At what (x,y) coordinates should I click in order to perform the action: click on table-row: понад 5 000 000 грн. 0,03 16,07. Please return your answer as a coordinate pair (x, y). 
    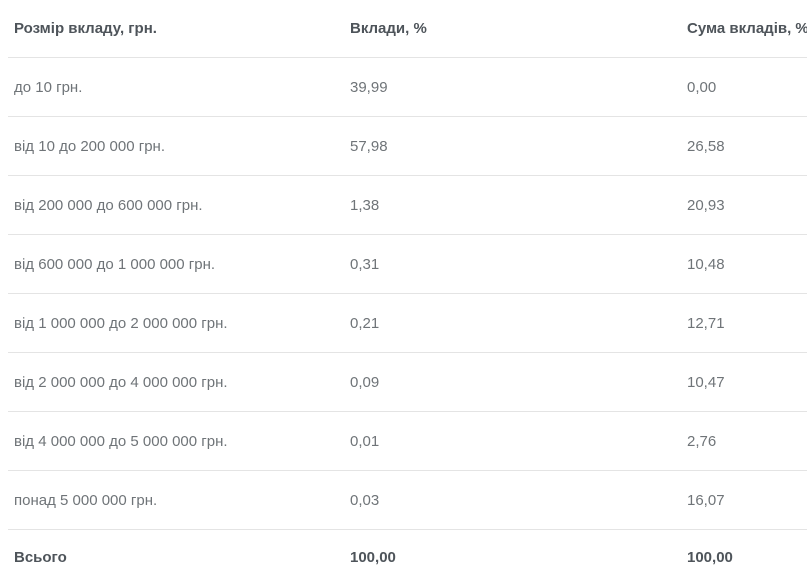
    Looking at the image, I should click on (407, 500).